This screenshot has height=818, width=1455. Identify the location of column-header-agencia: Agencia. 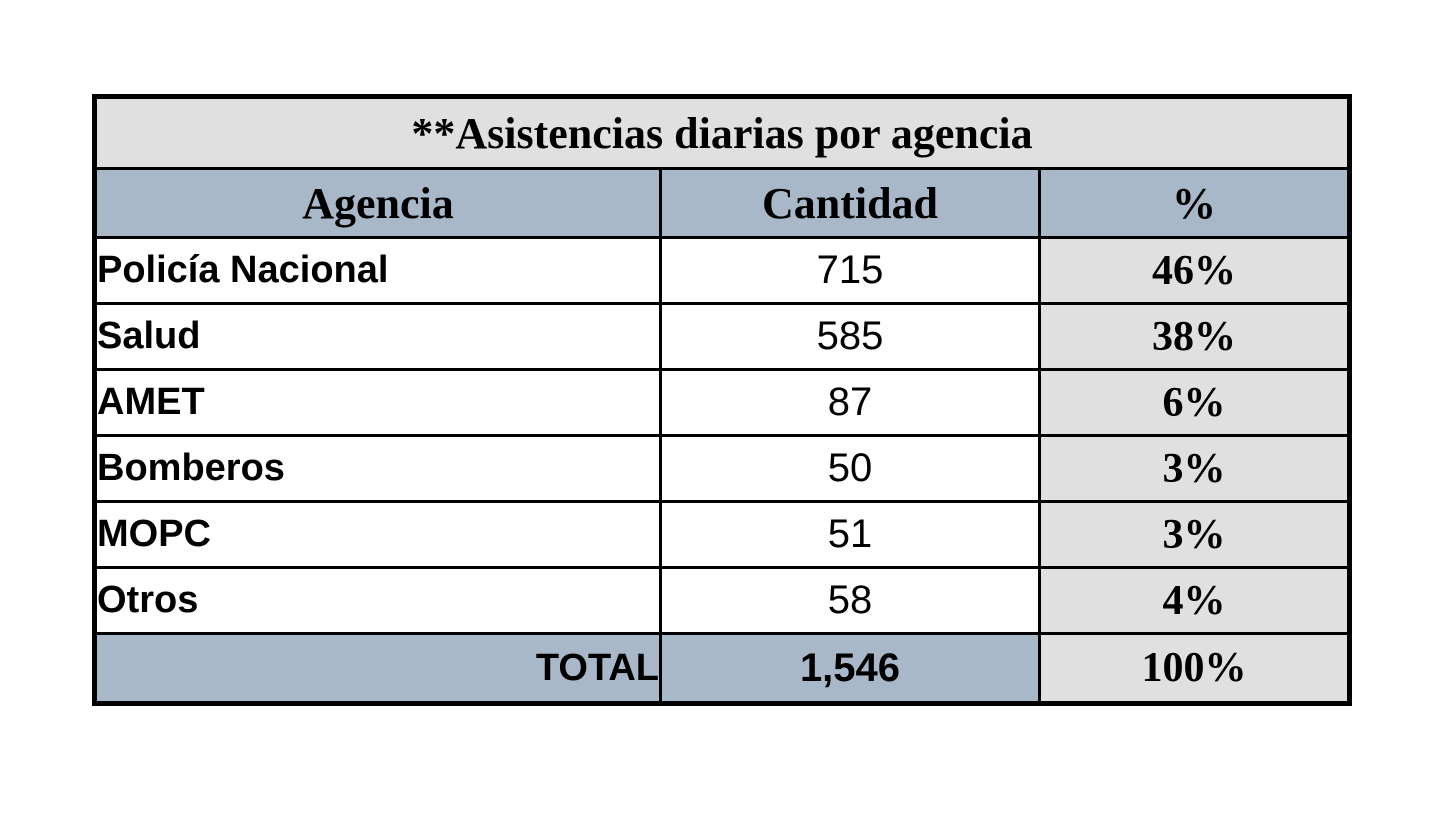
(377, 203).